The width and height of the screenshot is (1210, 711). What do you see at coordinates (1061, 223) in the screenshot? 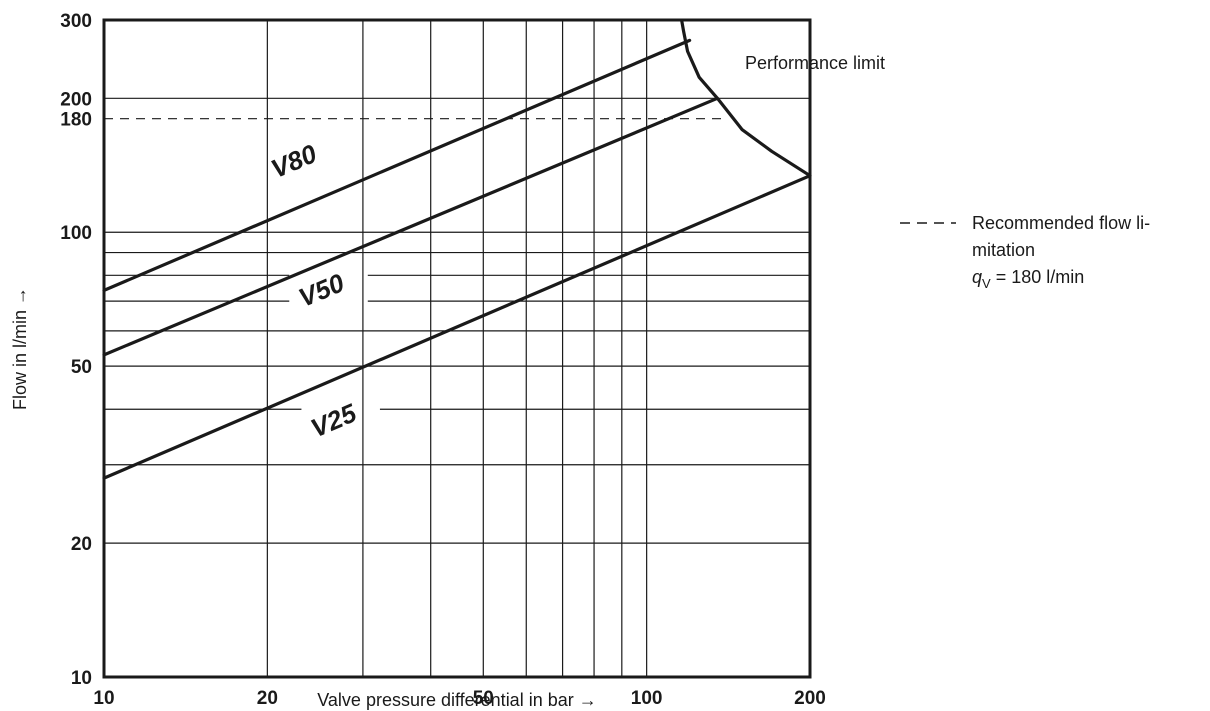
I see `legend-text-line1: Recommended flow li-` at bounding box center [1061, 223].